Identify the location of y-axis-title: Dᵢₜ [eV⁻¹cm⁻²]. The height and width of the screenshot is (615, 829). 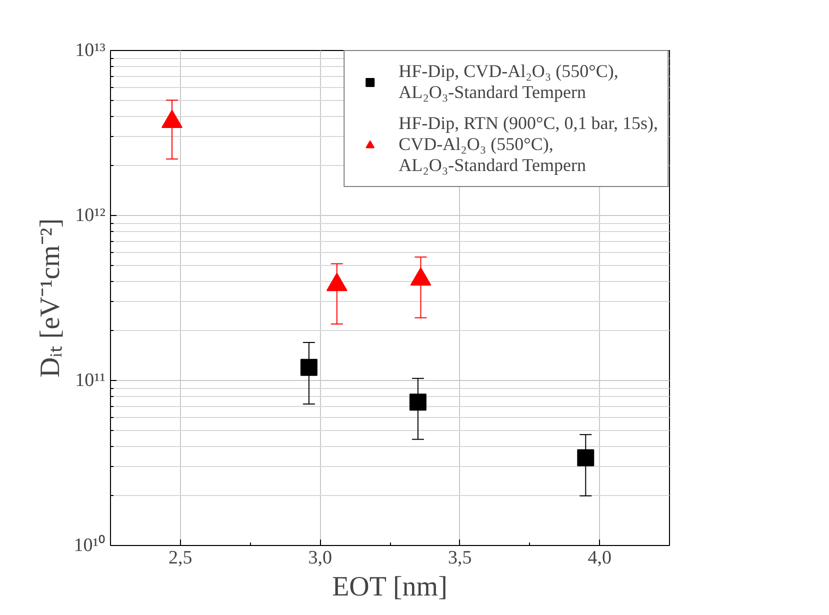
(50, 298).